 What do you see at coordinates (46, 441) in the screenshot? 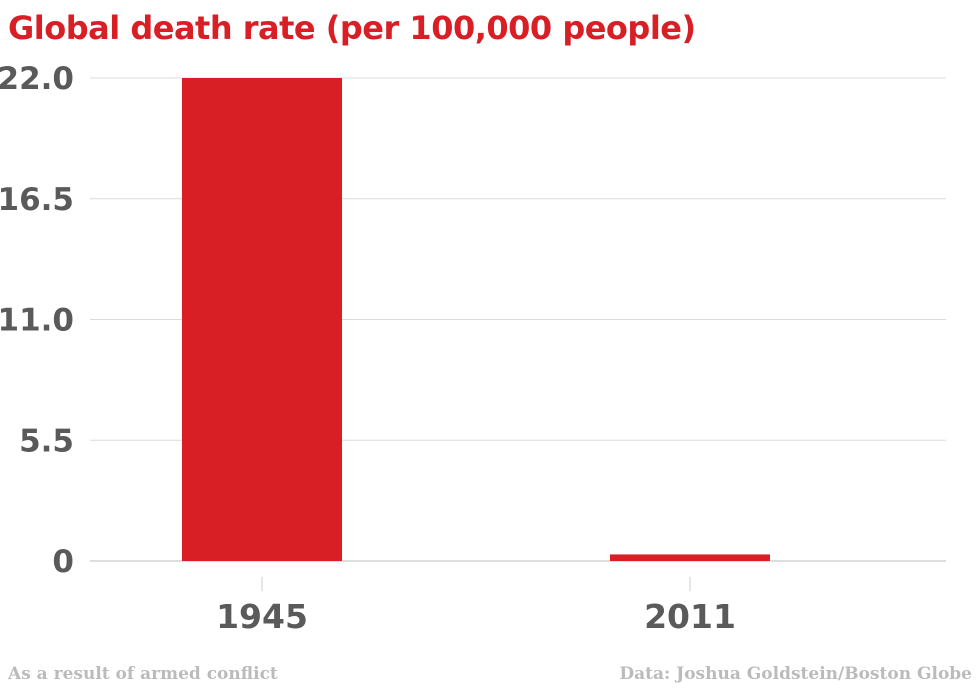
I see `y-tick-label: 5.5` at bounding box center [46, 441].